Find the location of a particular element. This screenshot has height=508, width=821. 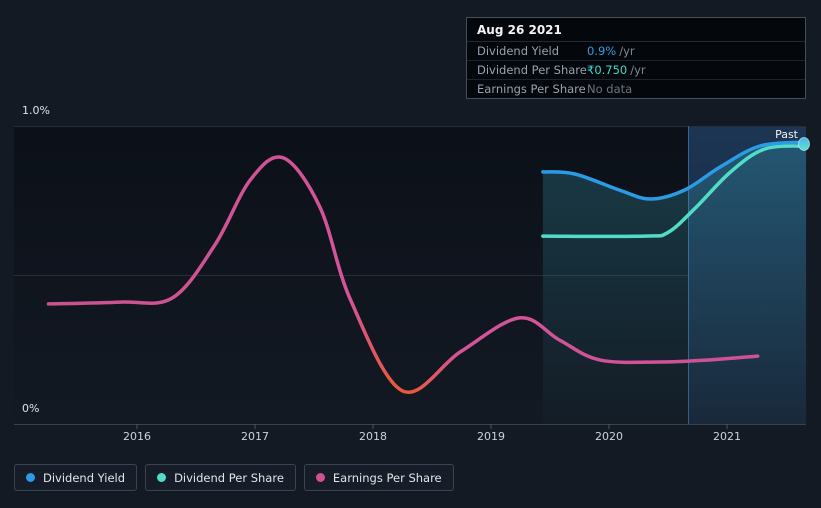

tooltip-label: Dividend Yield is located at coordinates (518, 51).